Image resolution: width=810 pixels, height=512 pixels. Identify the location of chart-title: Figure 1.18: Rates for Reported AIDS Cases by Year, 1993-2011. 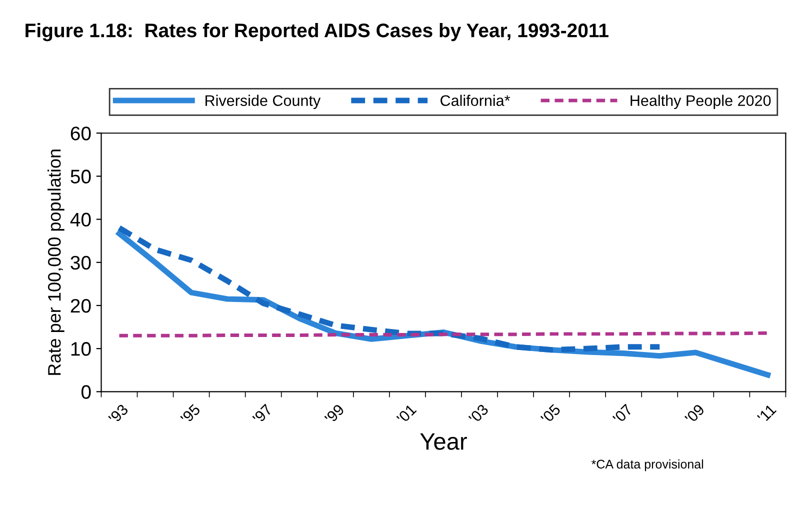
(317, 32).